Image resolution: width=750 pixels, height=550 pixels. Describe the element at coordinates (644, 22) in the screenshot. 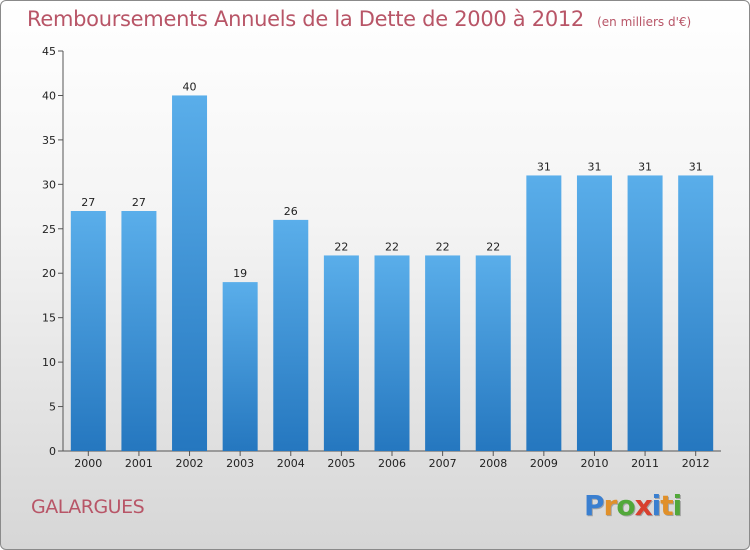

I see `chart-unit: (en milliers d'€)` at that location.